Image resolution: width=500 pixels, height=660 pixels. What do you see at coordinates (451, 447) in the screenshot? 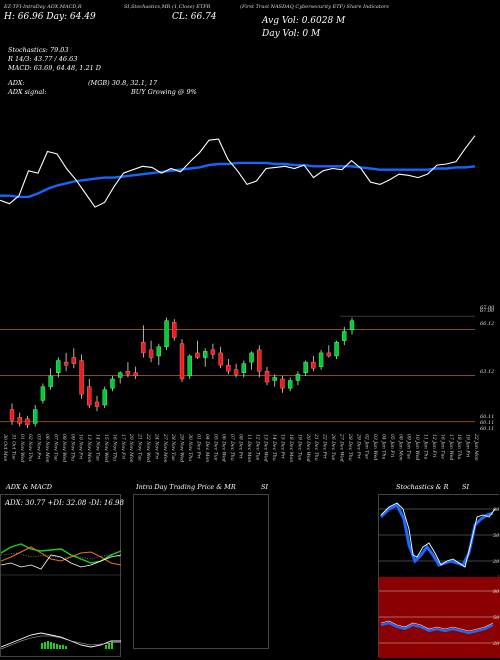
I see `date-label: 17 Jan Wed` at bounding box center [451, 447].